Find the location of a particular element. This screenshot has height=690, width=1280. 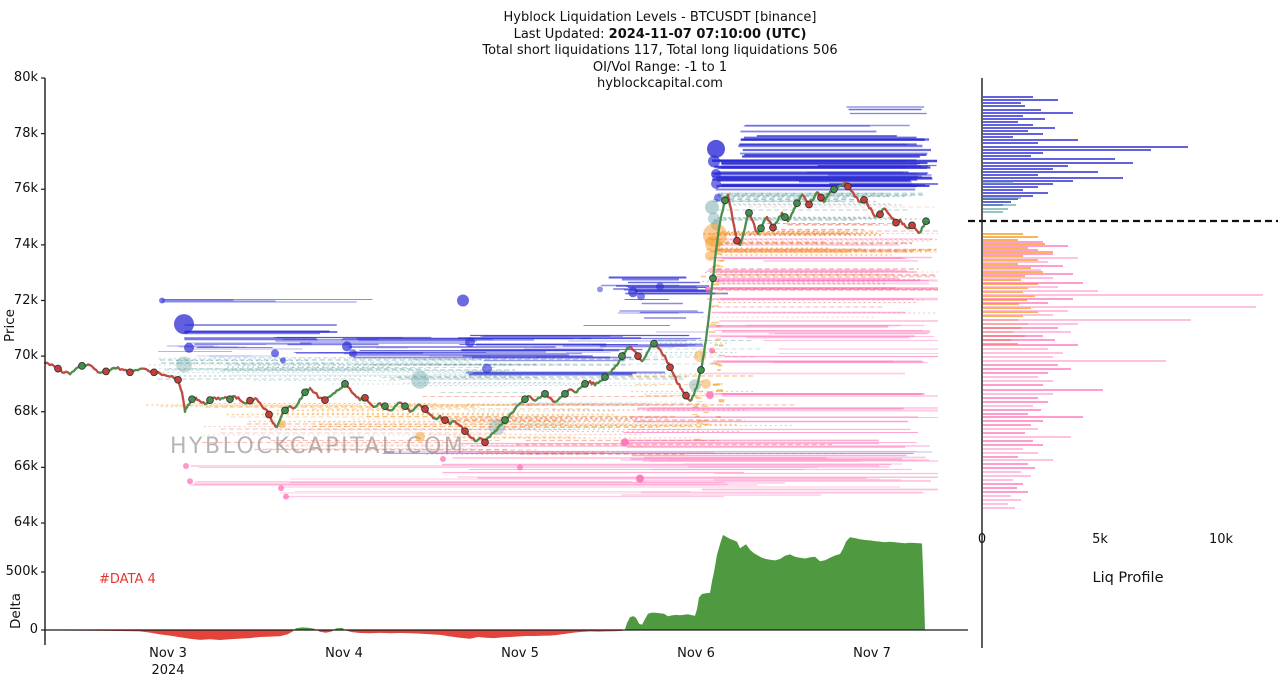

last-updated-line: Last Updated: 2024-11-07 07:10:00 (UTC) is located at coordinates (660, 35).